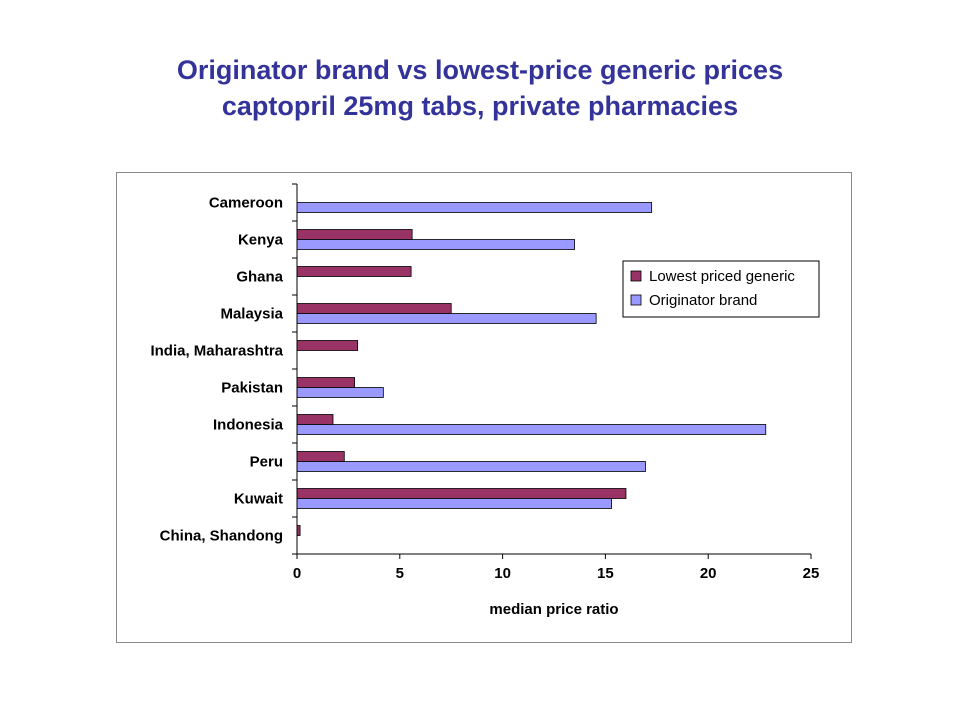 This screenshot has height=720, width=960. I want to click on bar-originator-brand-peru, so click(471, 466).